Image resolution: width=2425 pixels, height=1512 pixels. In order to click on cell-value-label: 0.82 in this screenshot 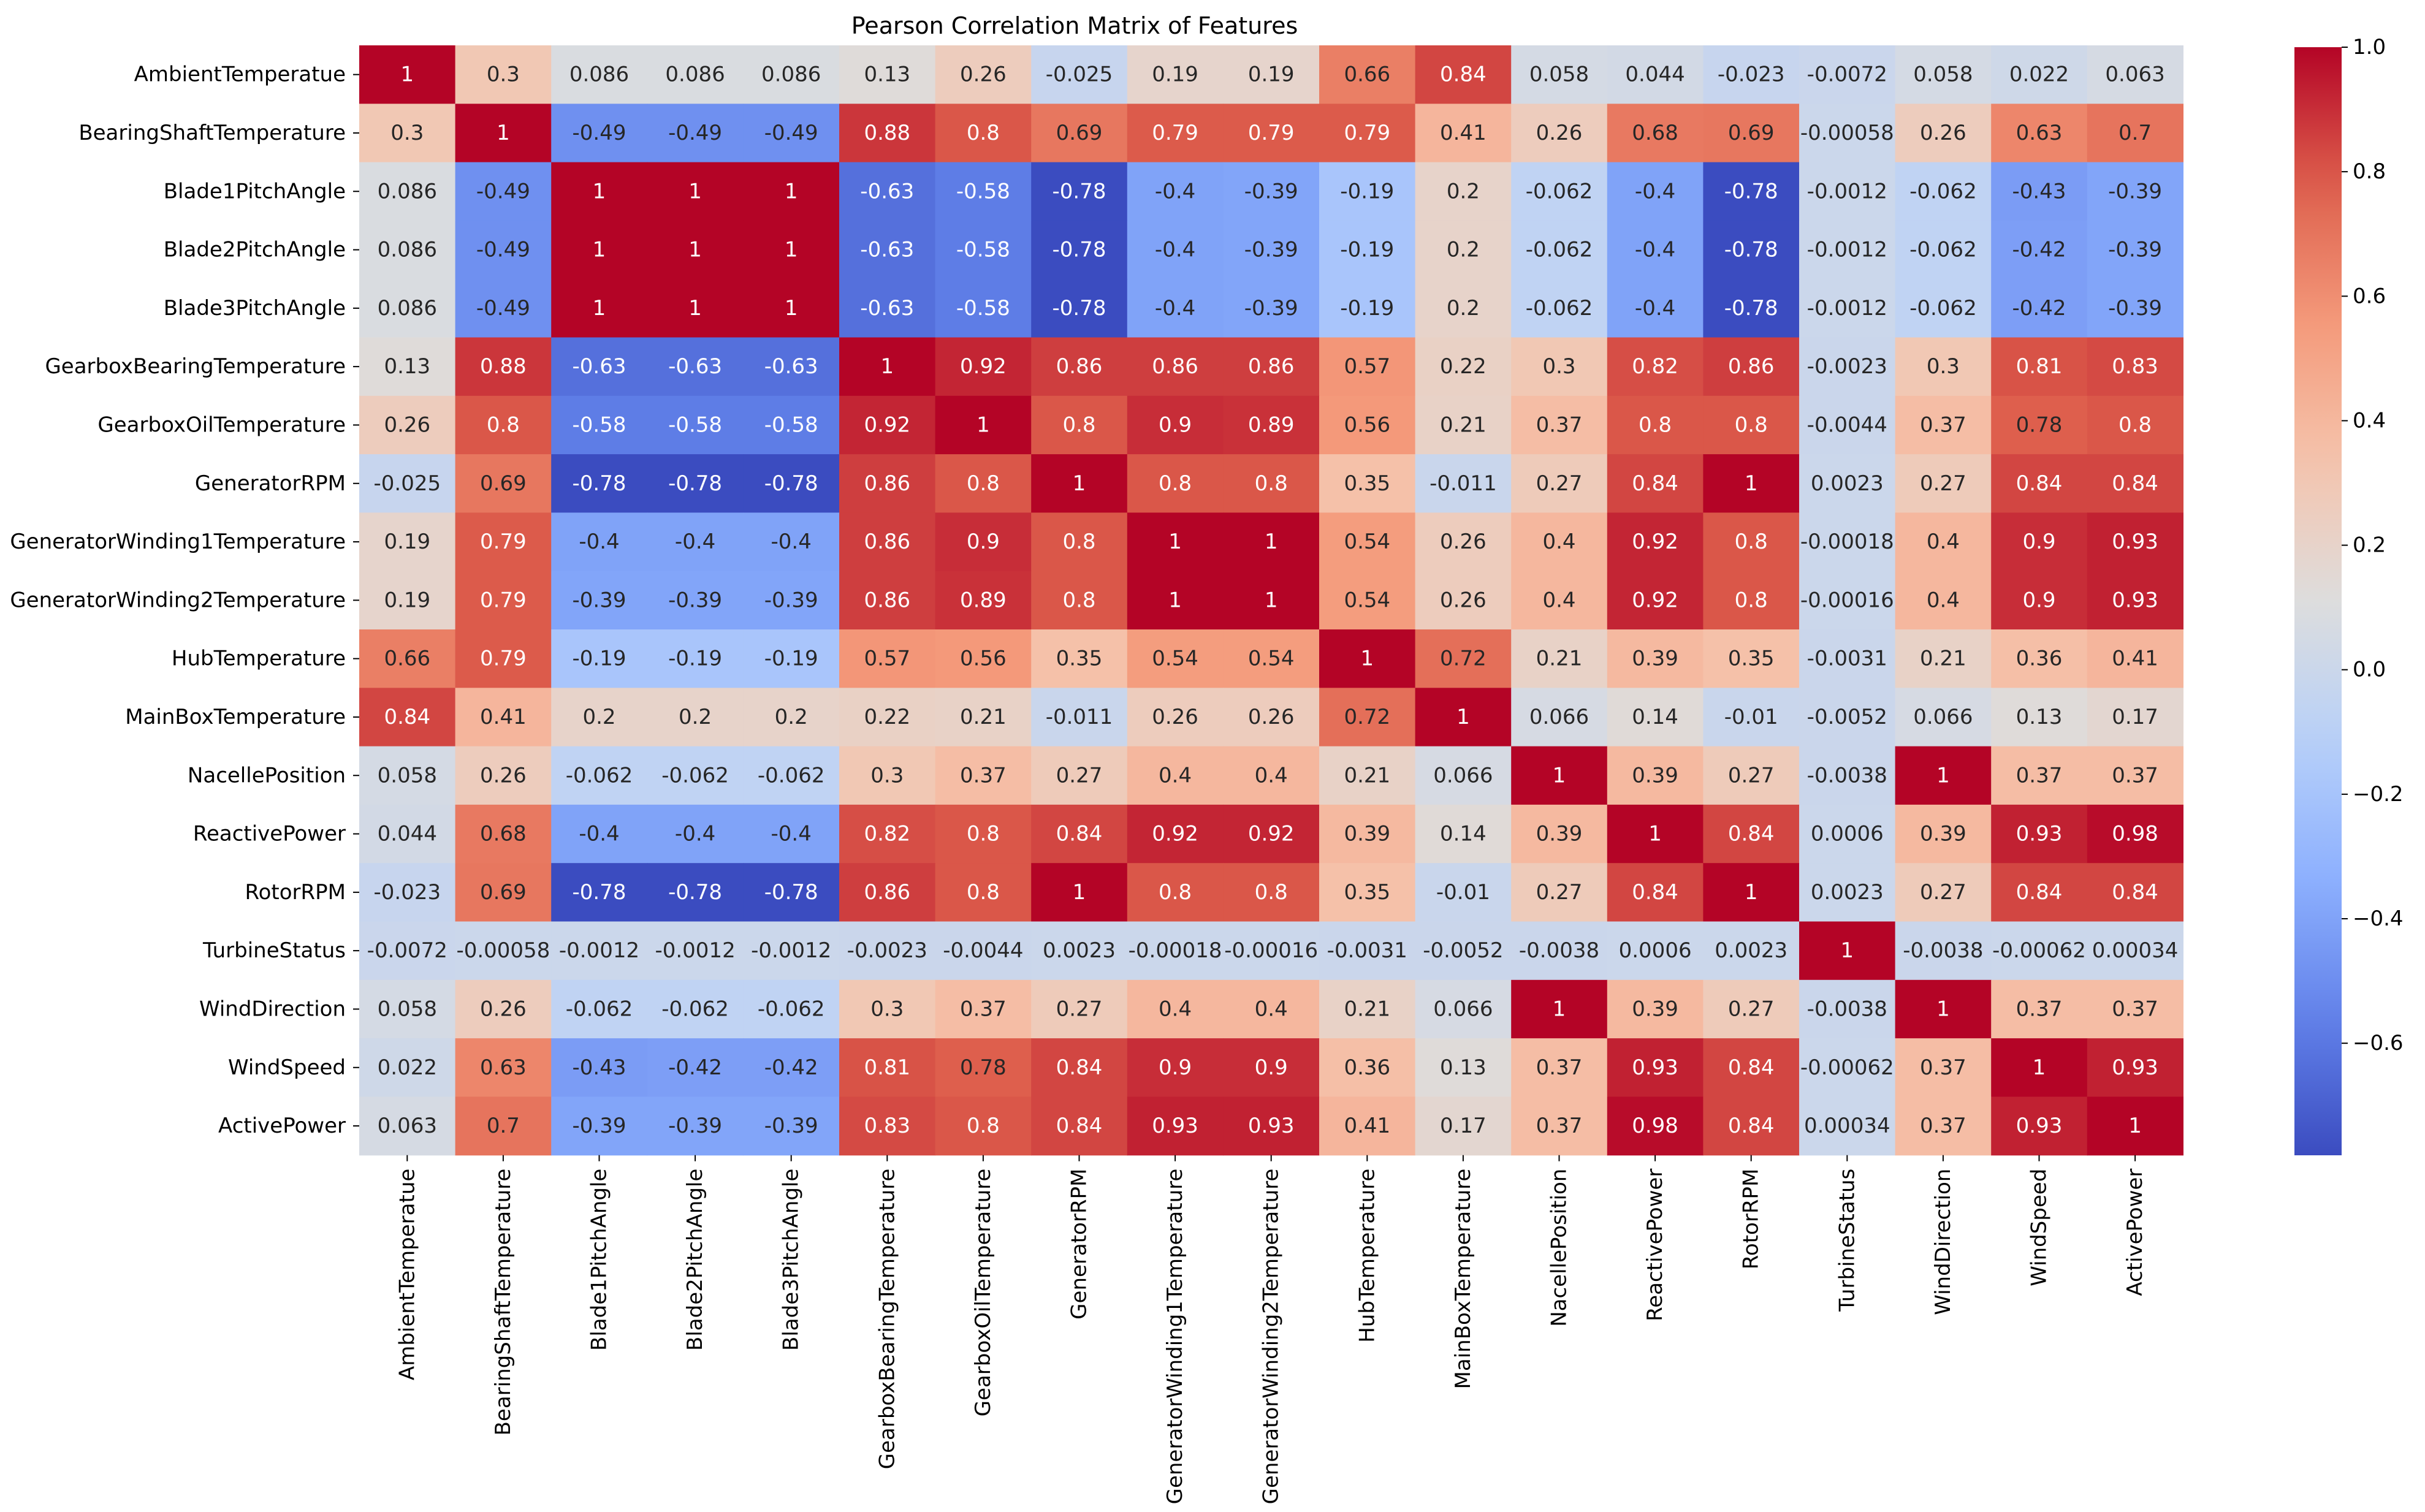, I will do `click(1655, 366)`.